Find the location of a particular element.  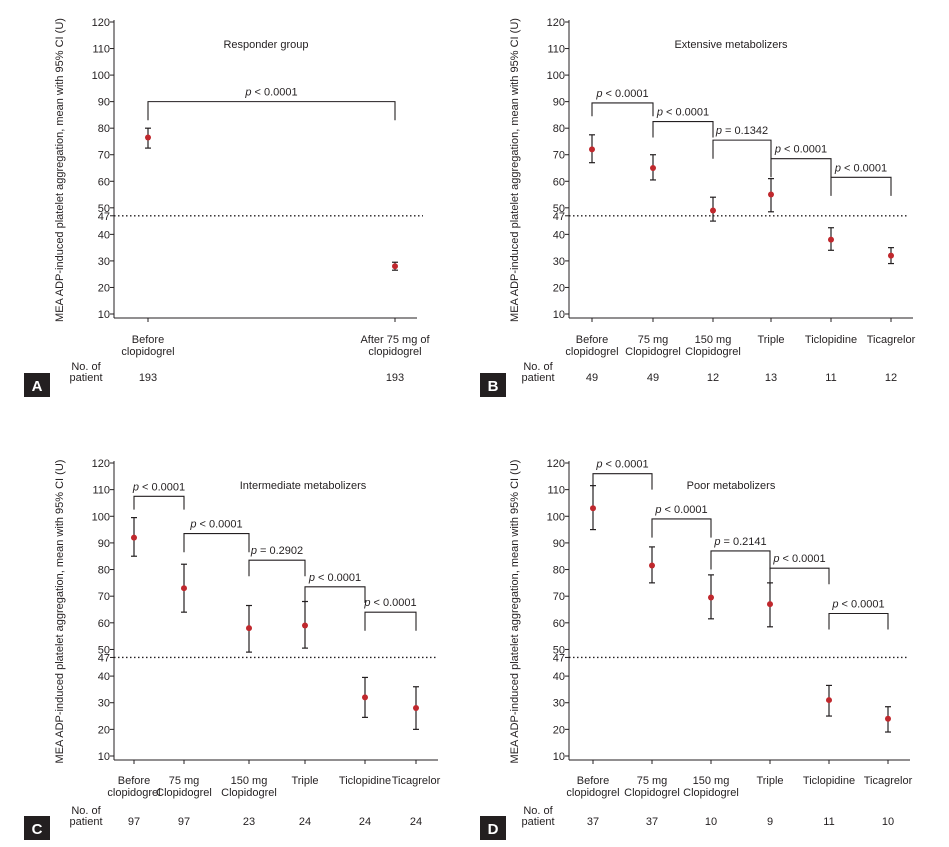

n-row-label: No. of is located at coordinates (538, 811).